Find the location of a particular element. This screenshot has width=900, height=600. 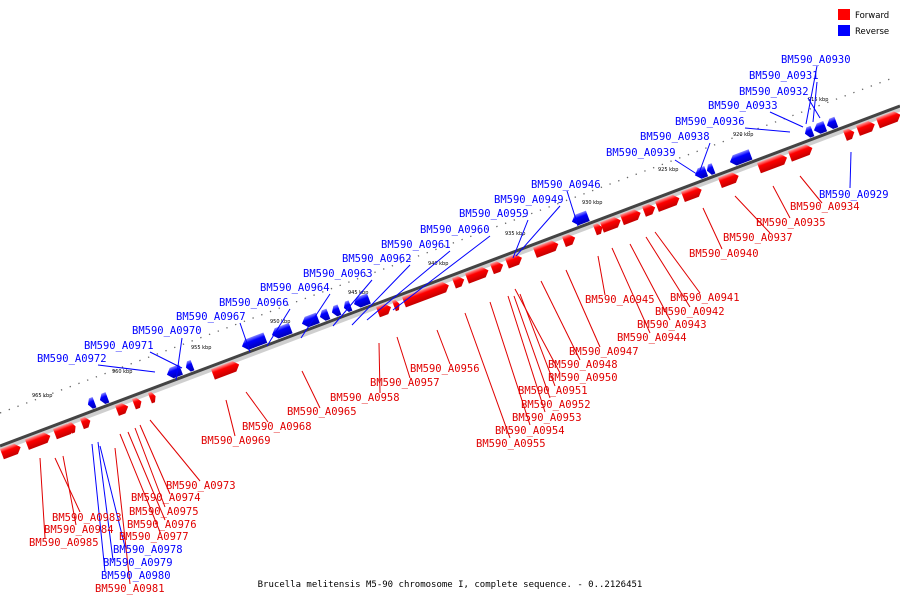

gene-label-reverse: BM590_A0939 is located at coordinates (641, 153).